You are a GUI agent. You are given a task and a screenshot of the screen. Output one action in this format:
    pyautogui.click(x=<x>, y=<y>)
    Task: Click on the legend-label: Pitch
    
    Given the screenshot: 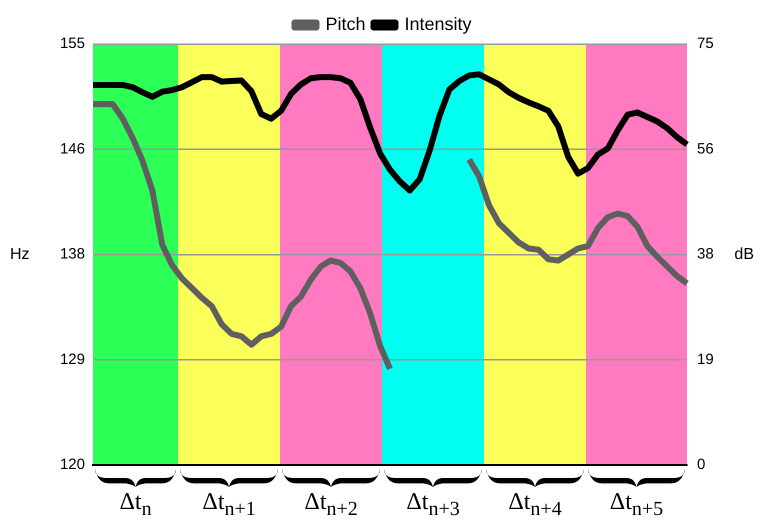 What is the action you would take?
    pyautogui.click(x=345, y=24)
    